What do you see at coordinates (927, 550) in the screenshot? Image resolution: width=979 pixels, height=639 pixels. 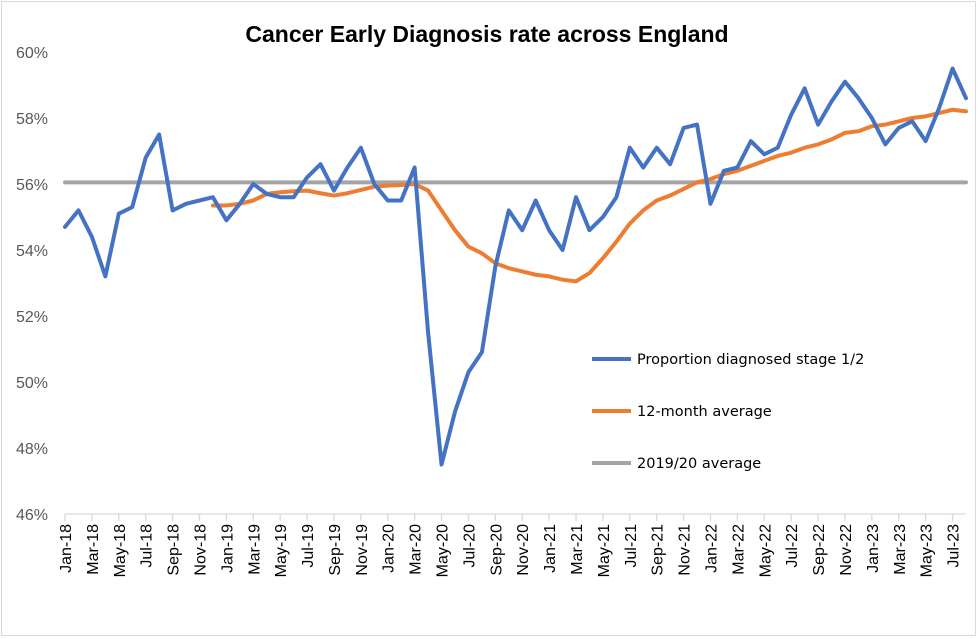 I see `x-tick-label: May-23` at bounding box center [927, 550].